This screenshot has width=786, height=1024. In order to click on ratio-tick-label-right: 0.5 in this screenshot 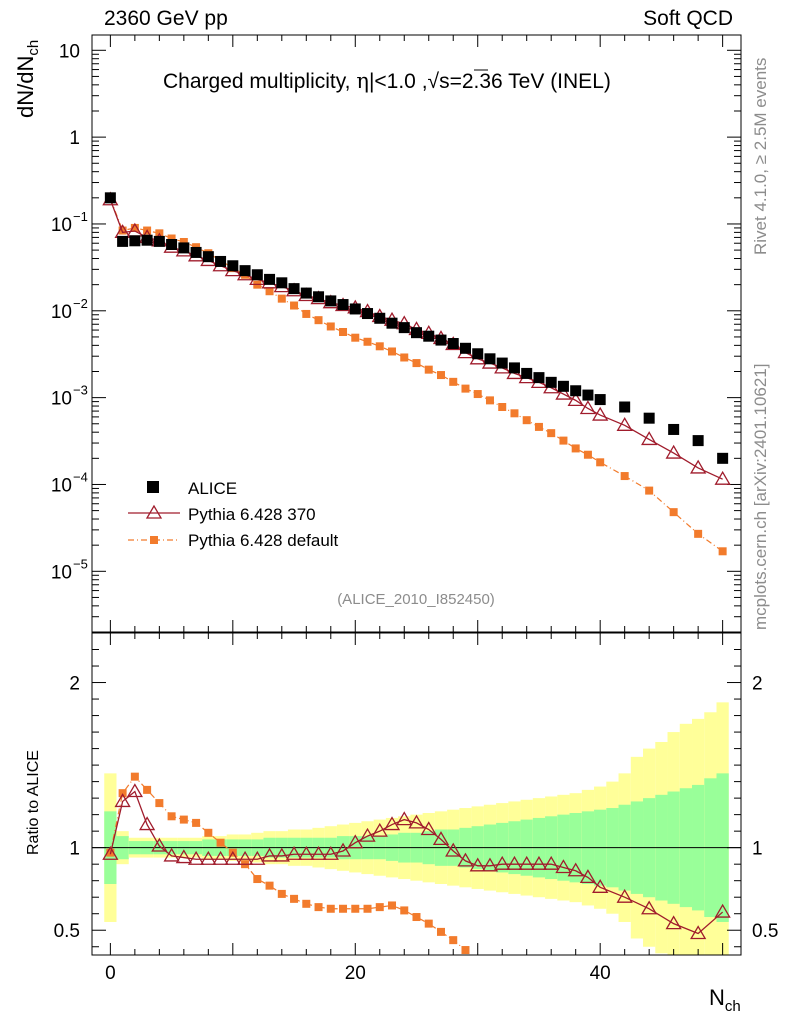, I will do `click(765, 931)`.